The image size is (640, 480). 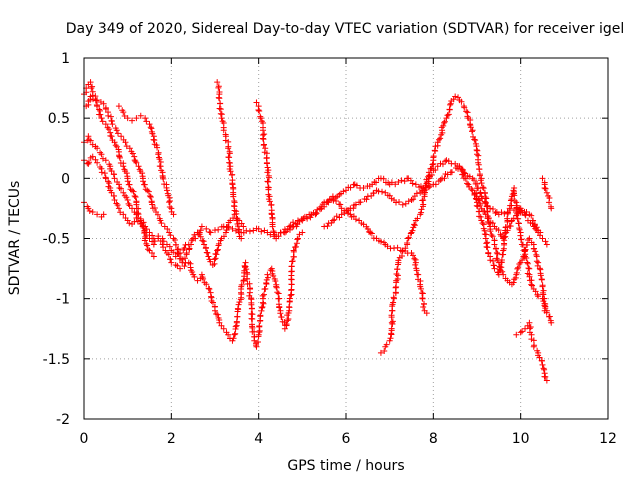 What do you see at coordinates (63, 420) in the screenshot?
I see `y-tick-label: -2` at bounding box center [63, 420].